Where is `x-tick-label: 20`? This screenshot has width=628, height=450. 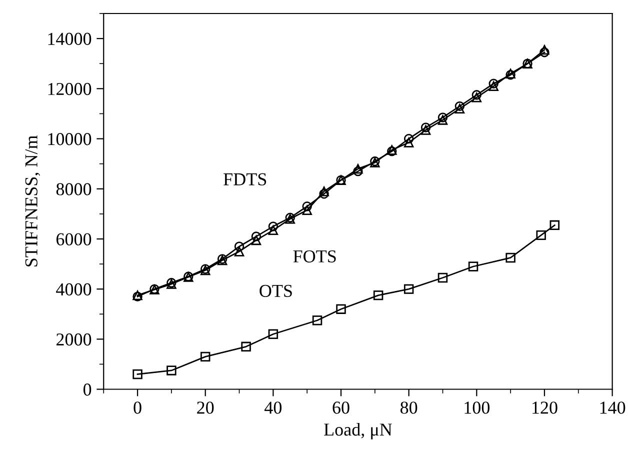
x-tick-label: 20 is located at coordinates (205, 408).